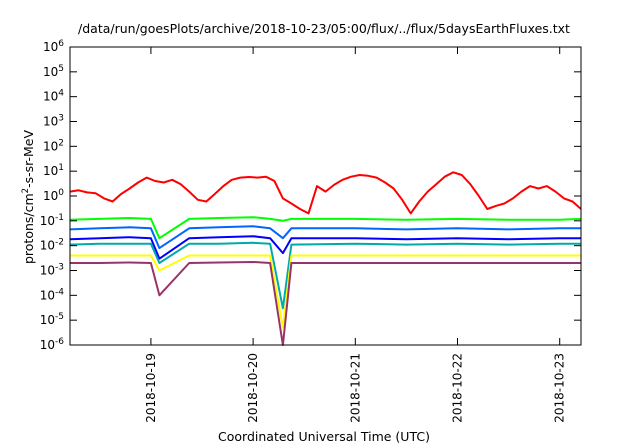  I want to click on y-tick-label: 106, so click(53, 46).